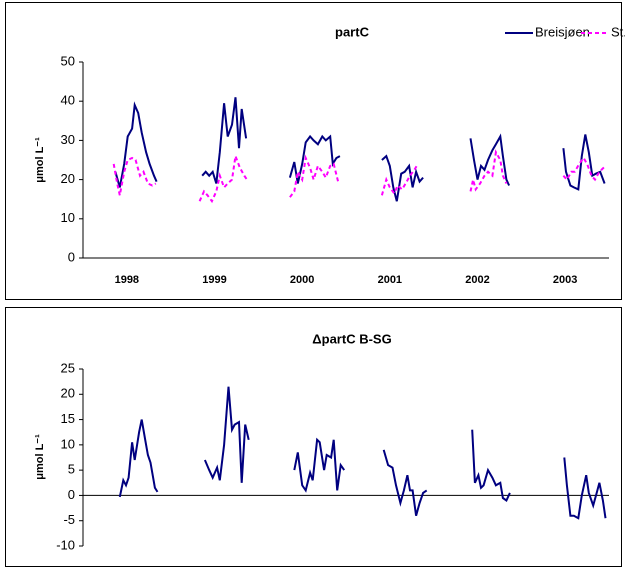 Image resolution: width=625 pixels, height=569 pixels. Describe the element at coordinates (65, 544) in the screenshot. I see `y-tick-label: -10` at that location.